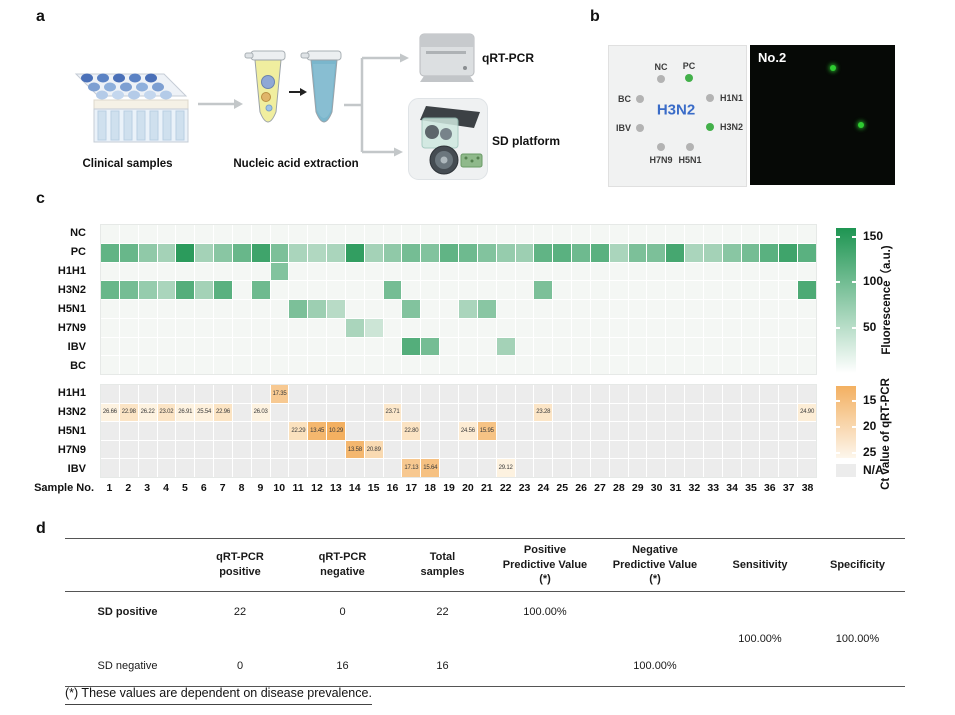 Image resolution: width=955 pixels, height=715 pixels. What do you see at coordinates (661, 147) in the screenshot?
I see `h7n9-spot-dot` at bounding box center [661, 147].